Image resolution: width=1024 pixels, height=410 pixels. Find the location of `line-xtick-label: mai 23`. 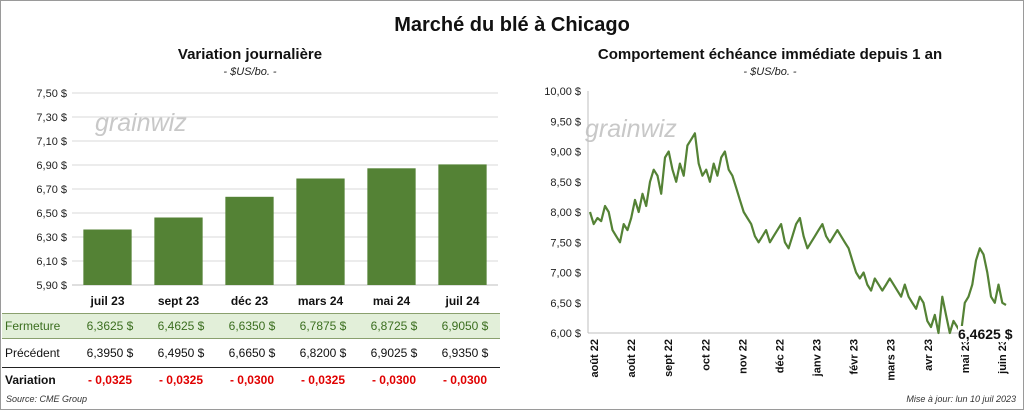

line-xtick-label: mai 23 is located at coordinates (966, 356).